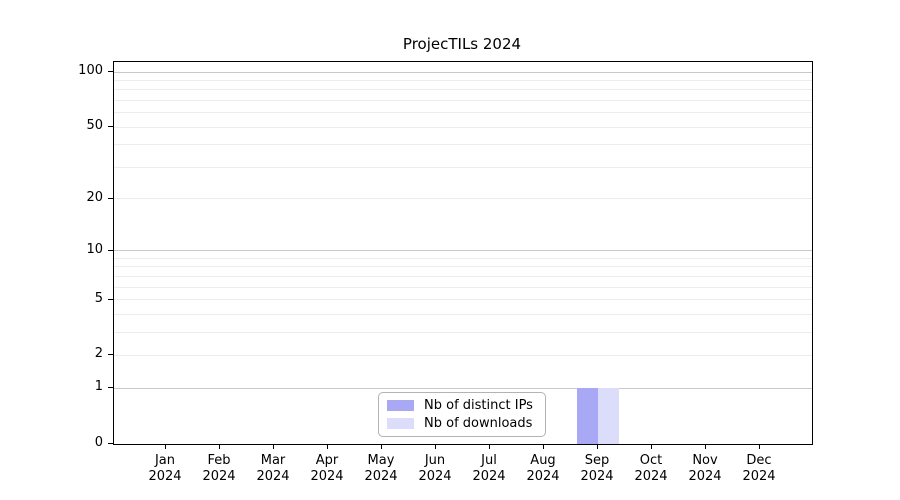  Describe the element at coordinates (478, 405) in the screenshot. I see `legend-label: Nb of distinct IPs` at that location.